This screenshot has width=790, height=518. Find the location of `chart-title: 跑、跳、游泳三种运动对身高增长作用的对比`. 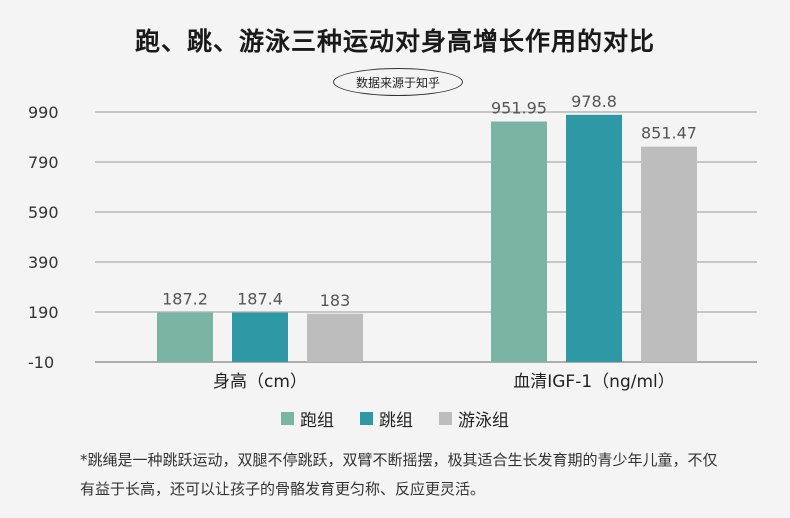

chart-title: 跑、跳、游泳三种运动对身高增长作用的对比 is located at coordinates (394, 41).